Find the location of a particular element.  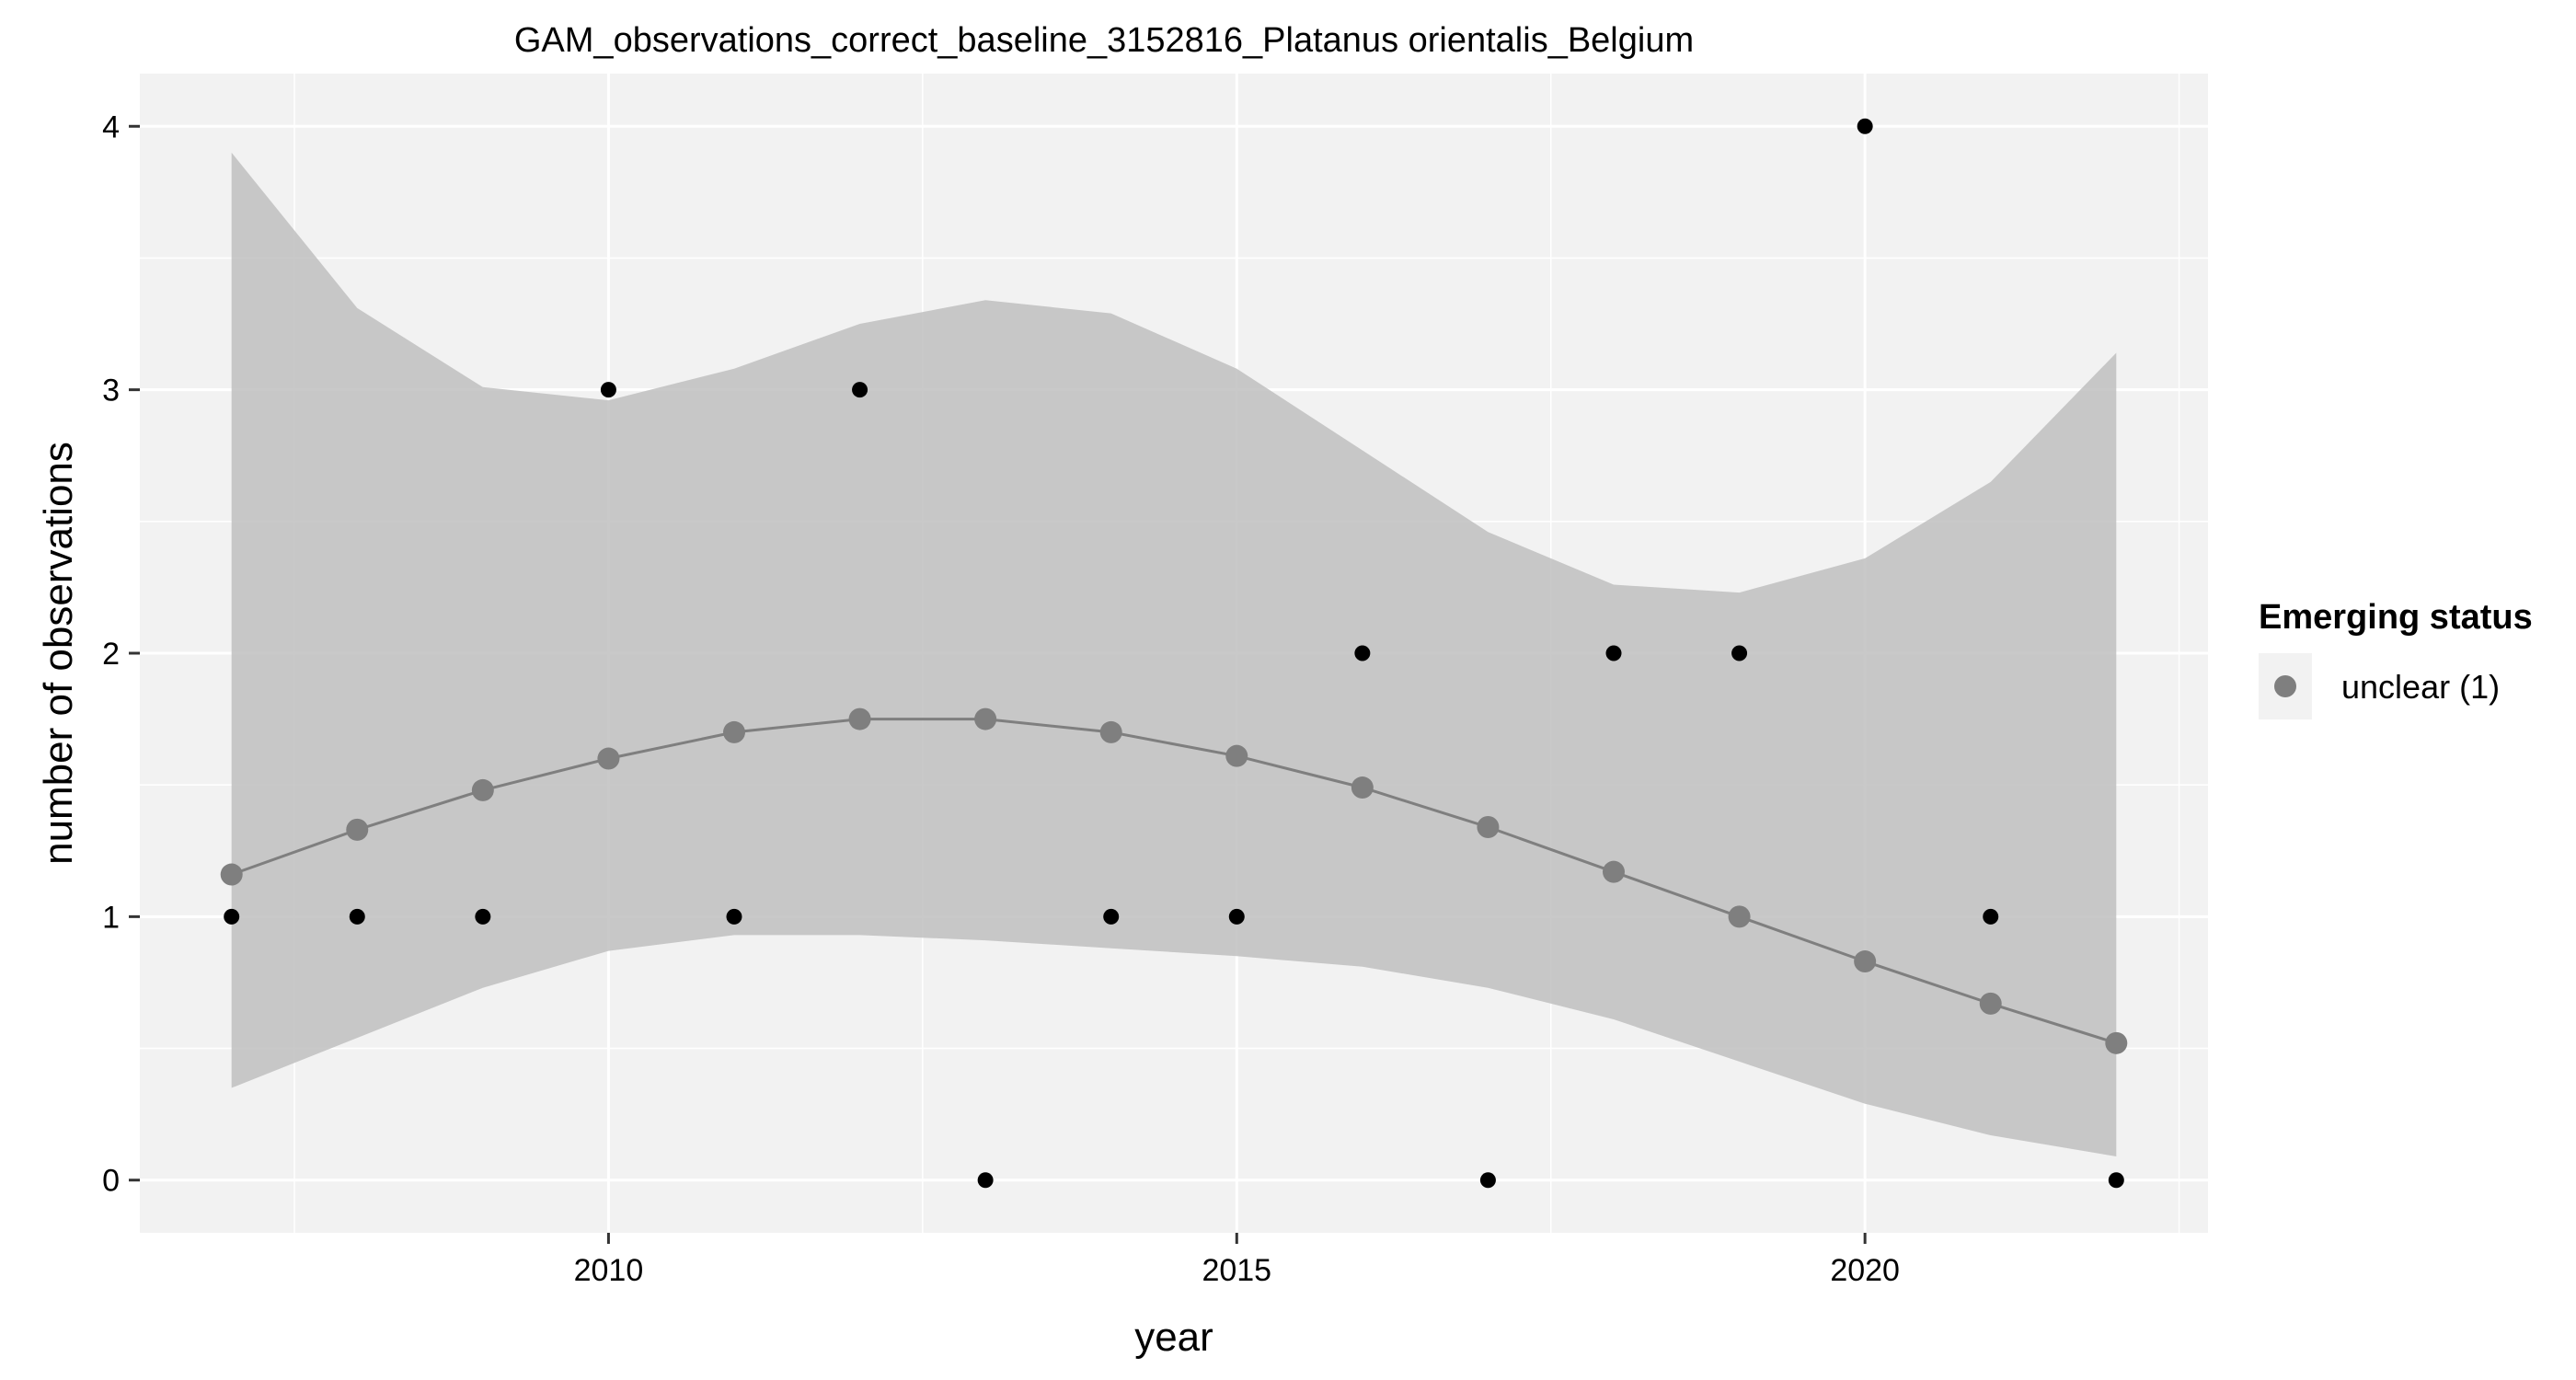

x-tick-label: 2015 is located at coordinates (1236, 1270).